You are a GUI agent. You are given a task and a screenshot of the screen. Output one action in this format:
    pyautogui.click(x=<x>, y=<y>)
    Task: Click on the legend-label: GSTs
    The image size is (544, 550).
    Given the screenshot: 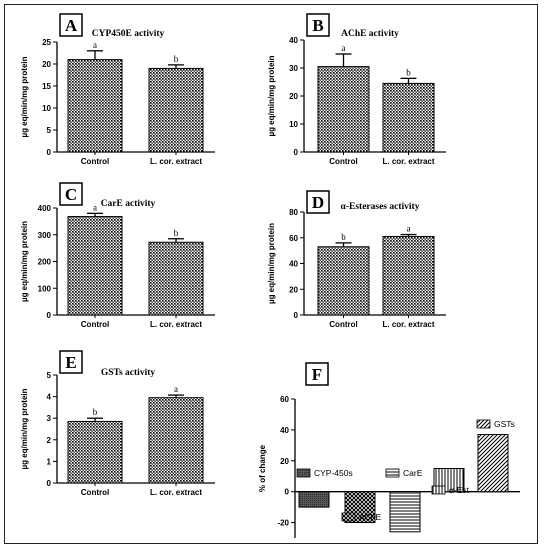 What is the action you would take?
    pyautogui.click(x=504, y=424)
    